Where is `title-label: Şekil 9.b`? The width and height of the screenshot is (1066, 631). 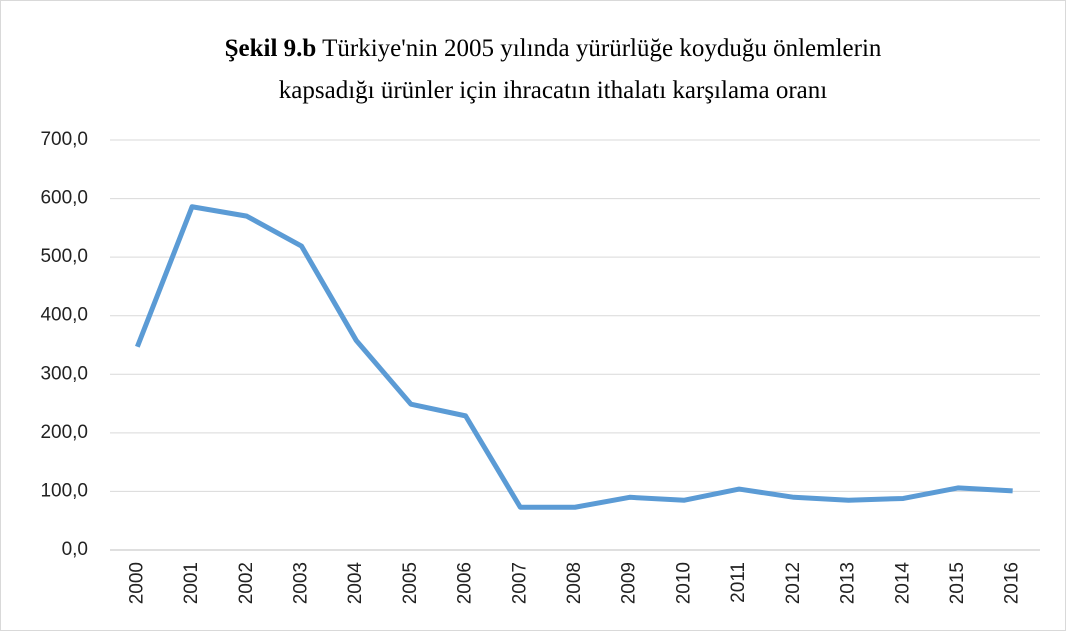 title-label: Şekil 9.b is located at coordinates (271, 48).